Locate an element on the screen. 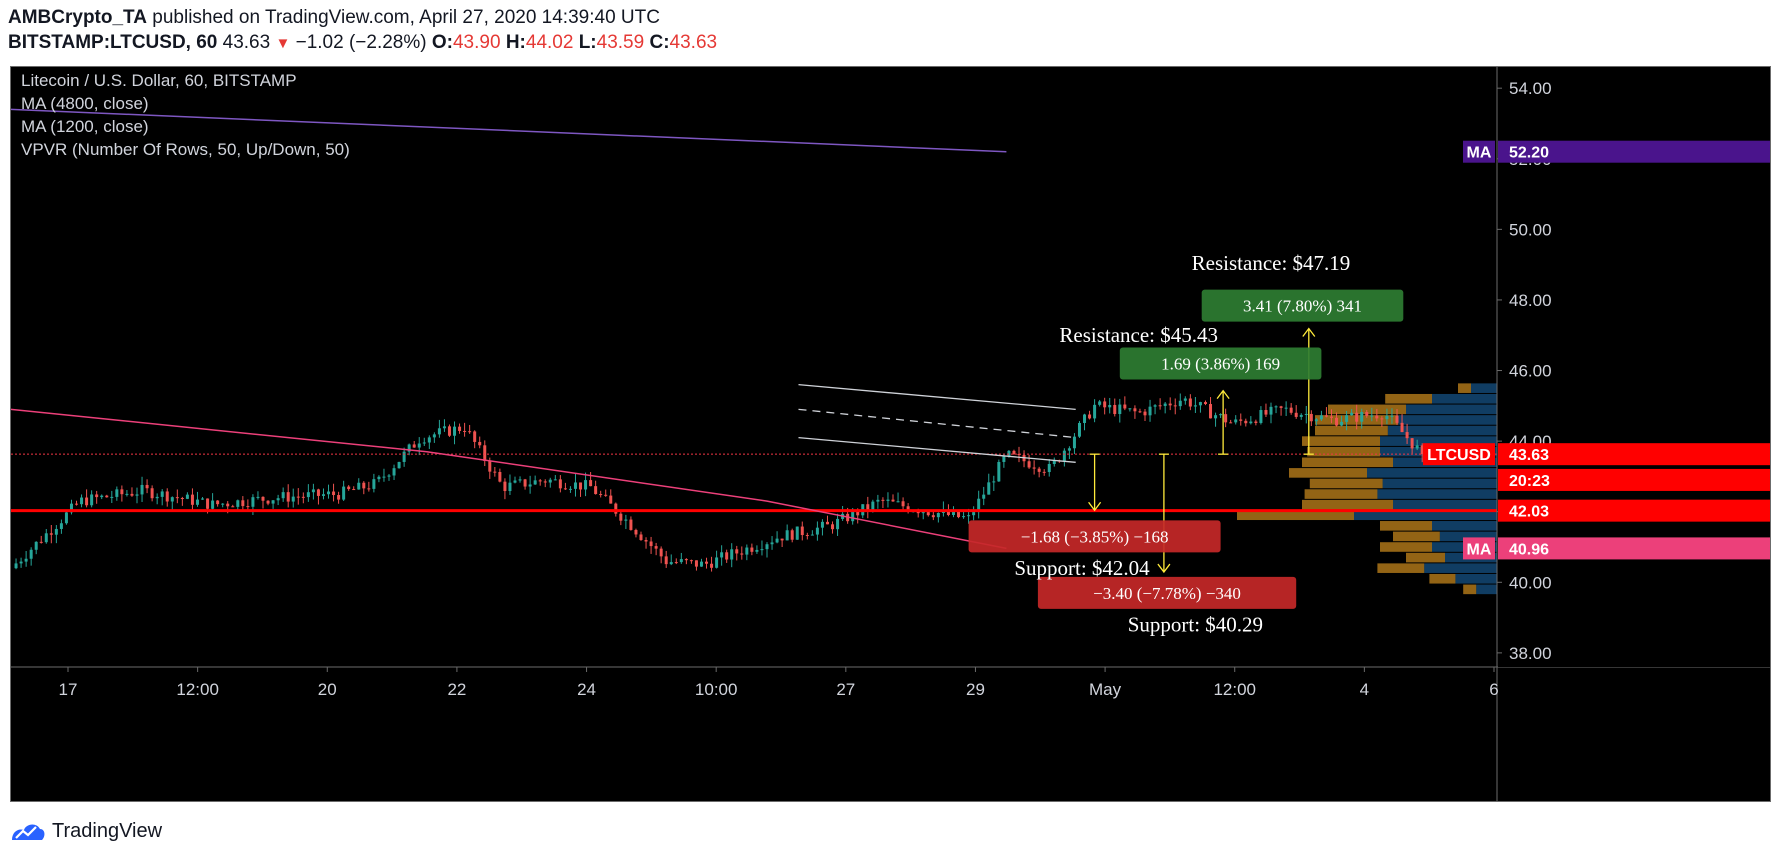  price-label-value: 20:23 is located at coordinates (1529, 481).